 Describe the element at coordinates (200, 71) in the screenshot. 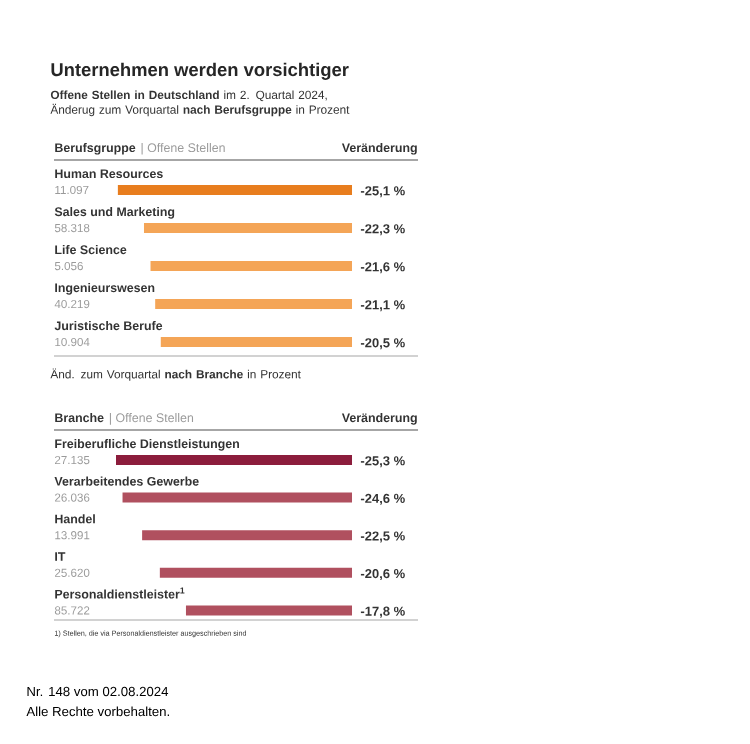

I see `chart-title: Unternehmen werden vorsichtiger` at that location.